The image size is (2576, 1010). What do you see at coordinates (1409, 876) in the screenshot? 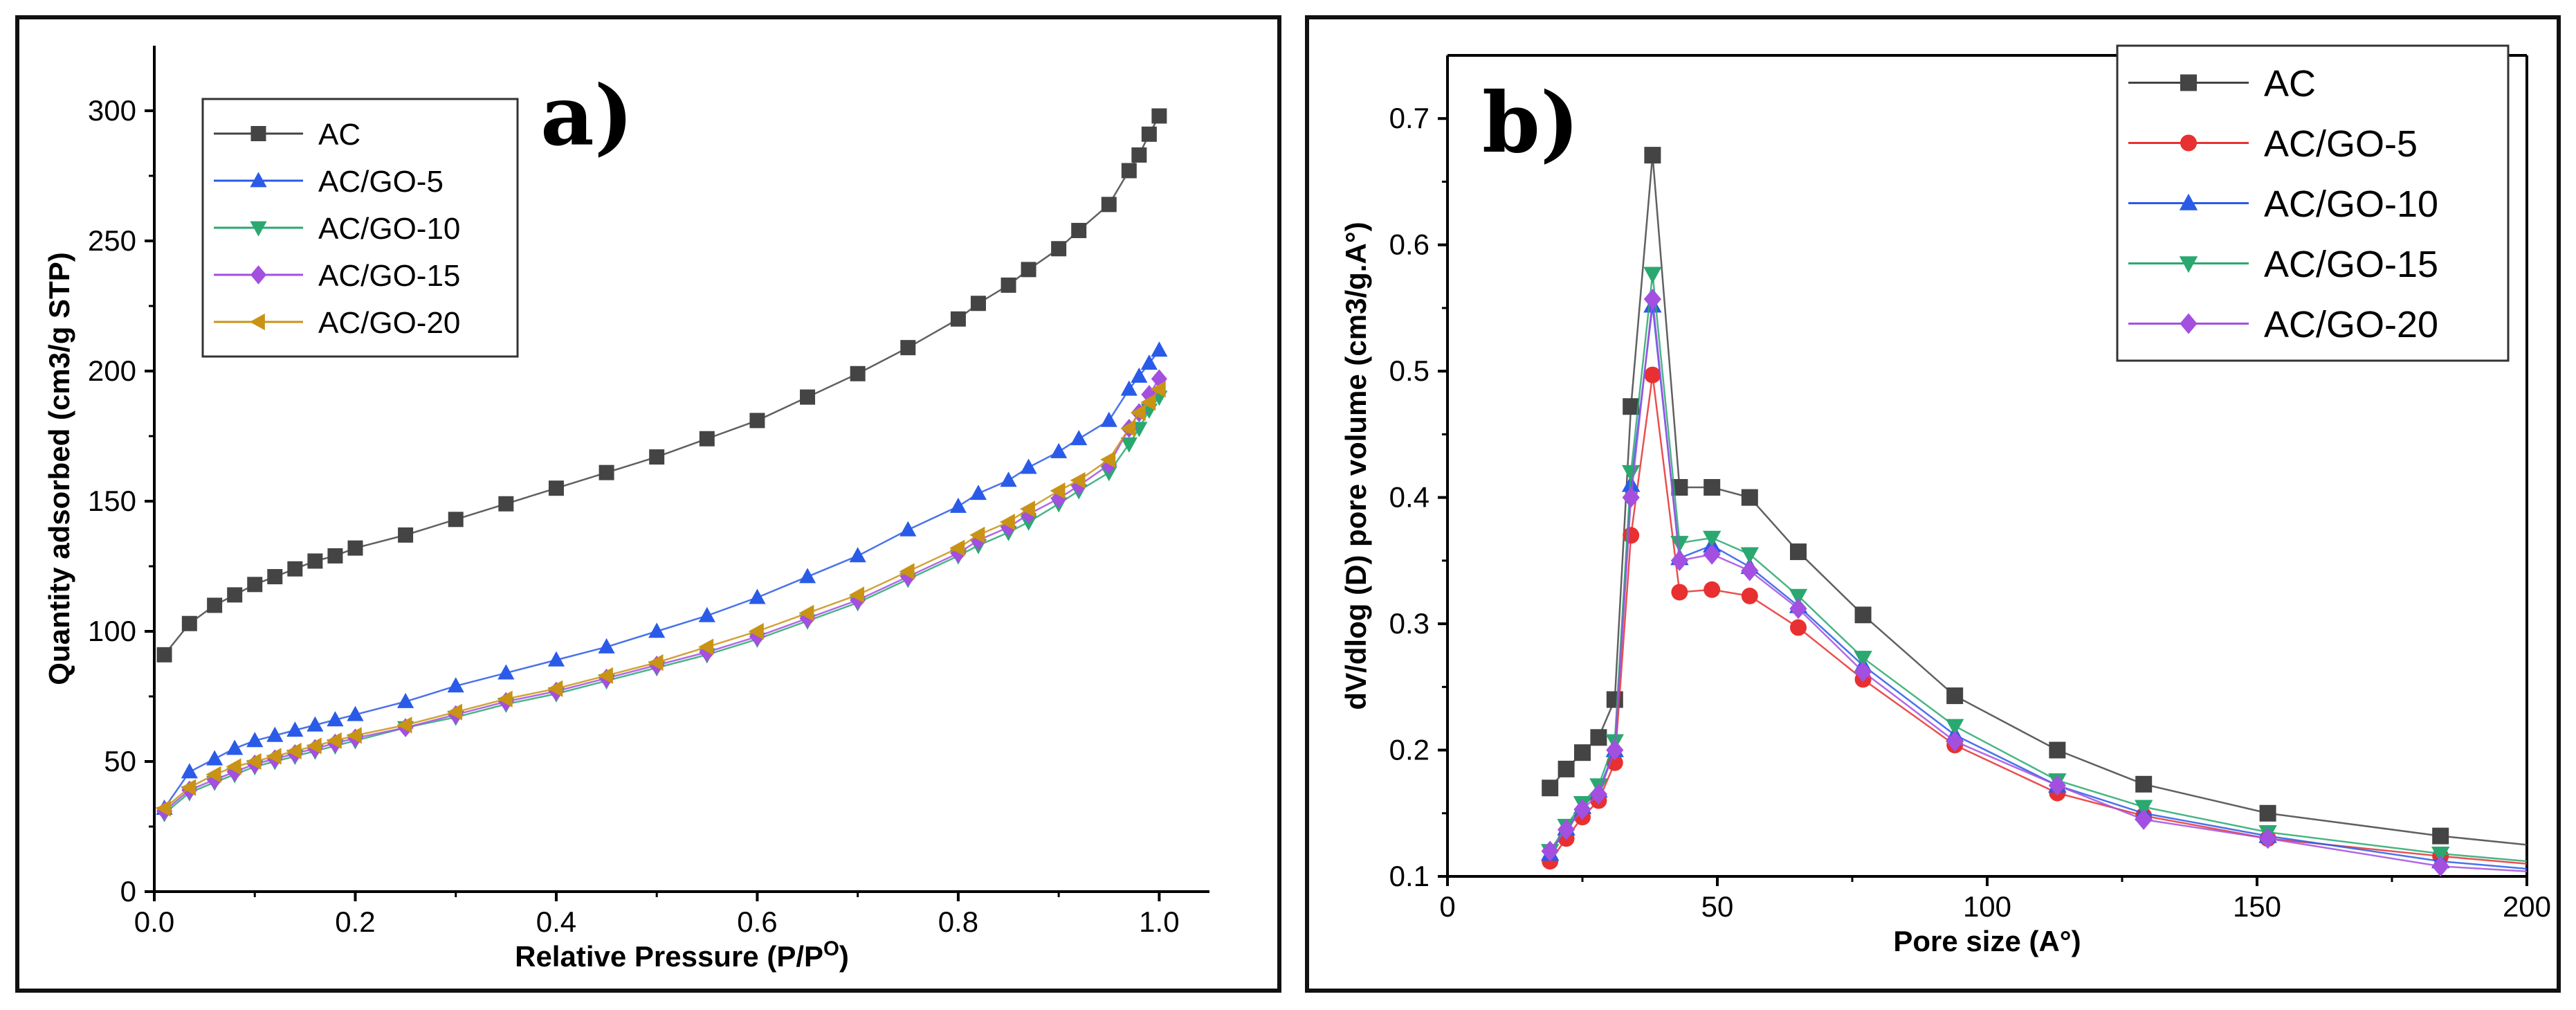
I see `y-tick-label: 0.1` at bounding box center [1409, 876].